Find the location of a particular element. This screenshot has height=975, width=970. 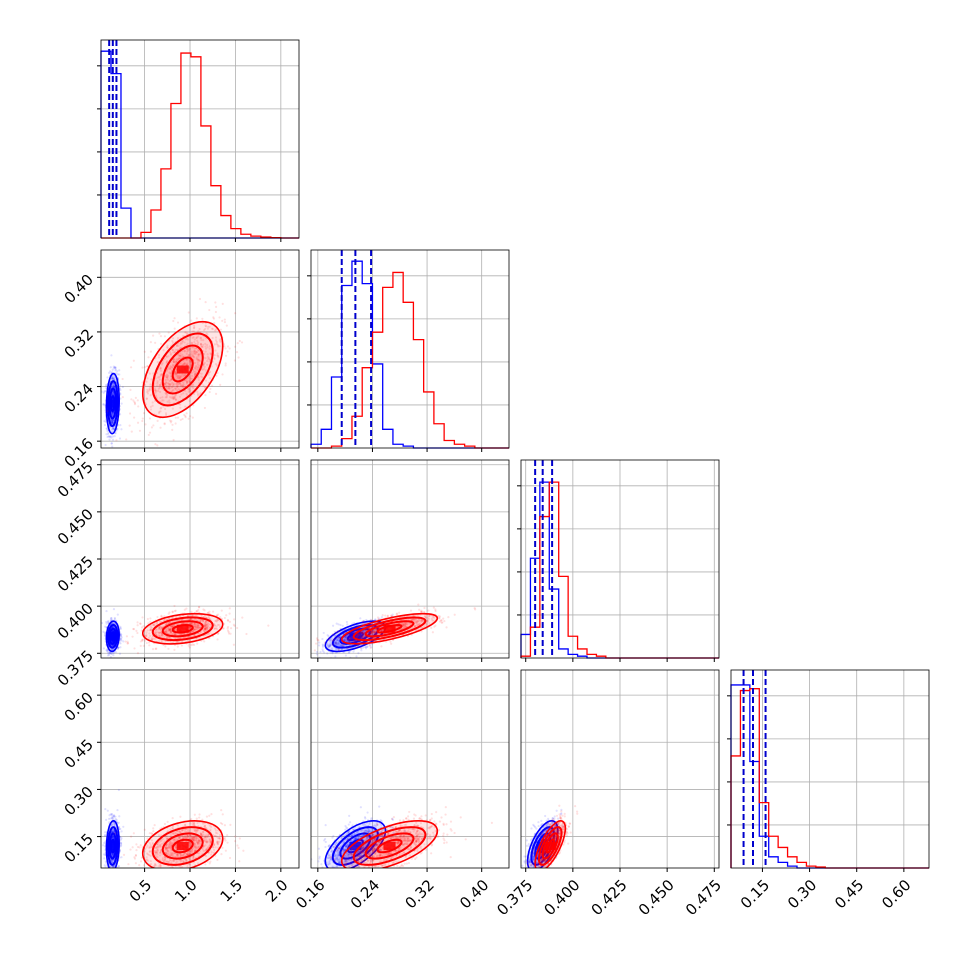

panel-content is located at coordinates (172, 382).